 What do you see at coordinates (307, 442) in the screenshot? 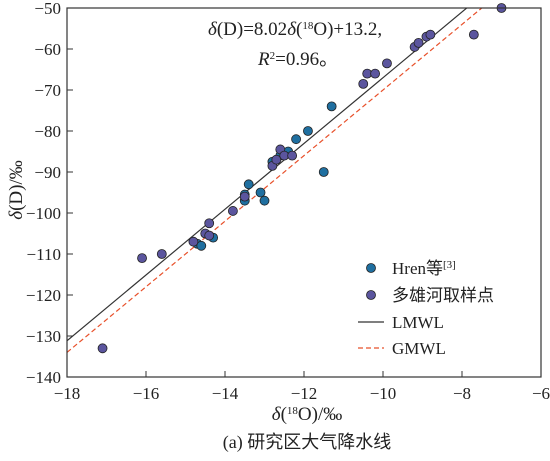
I see `figure-caption: (a) 研究区大气降水线` at bounding box center [307, 442].